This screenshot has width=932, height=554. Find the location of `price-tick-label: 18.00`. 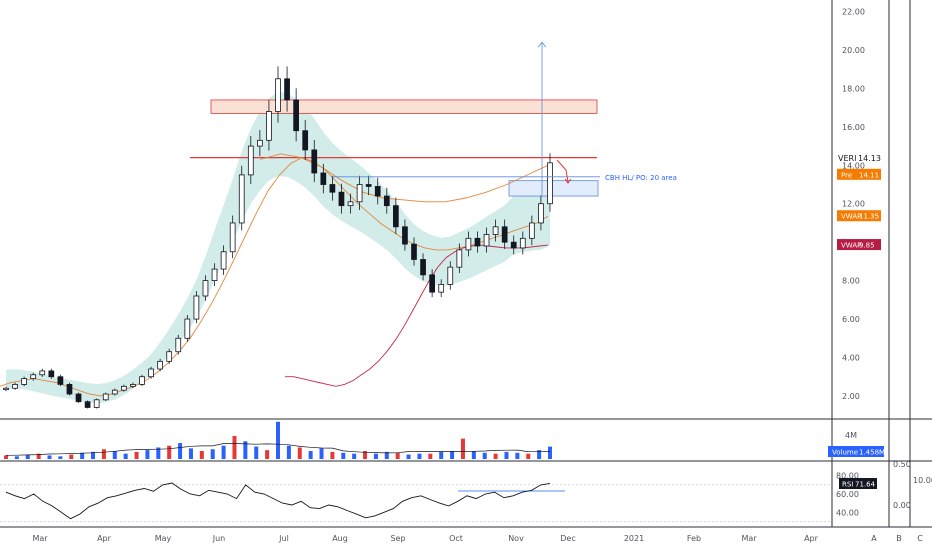

price-tick-label: 18.00 is located at coordinates (853, 88).